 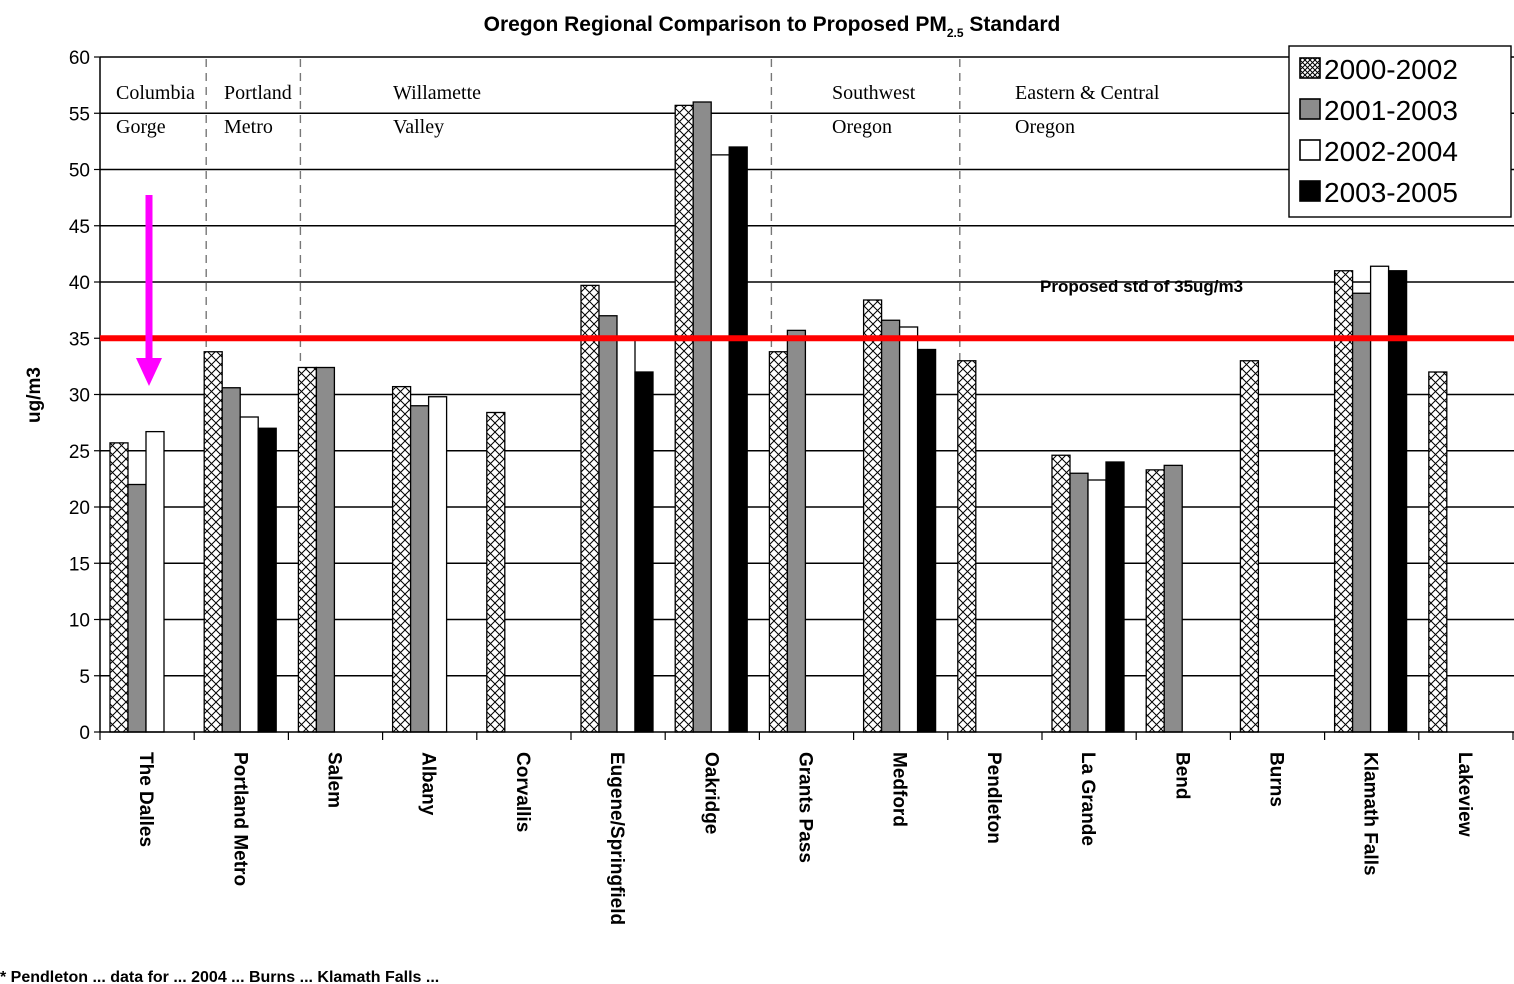 What do you see at coordinates (84, 733) in the screenshot?
I see `y-tick-label: 0` at bounding box center [84, 733].